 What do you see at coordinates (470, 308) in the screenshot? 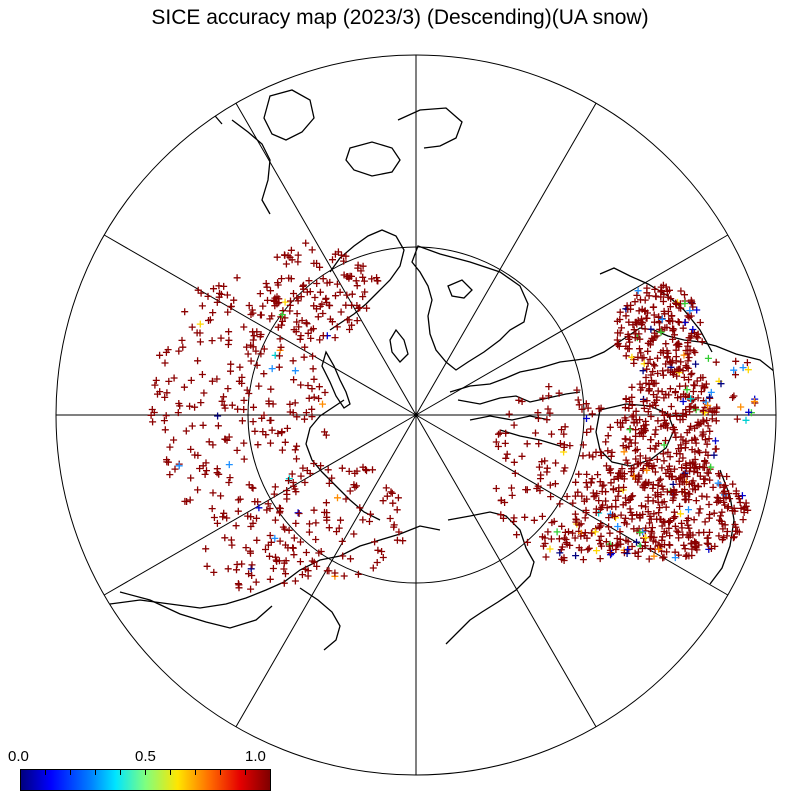
I see `greenland-coast` at bounding box center [470, 308].